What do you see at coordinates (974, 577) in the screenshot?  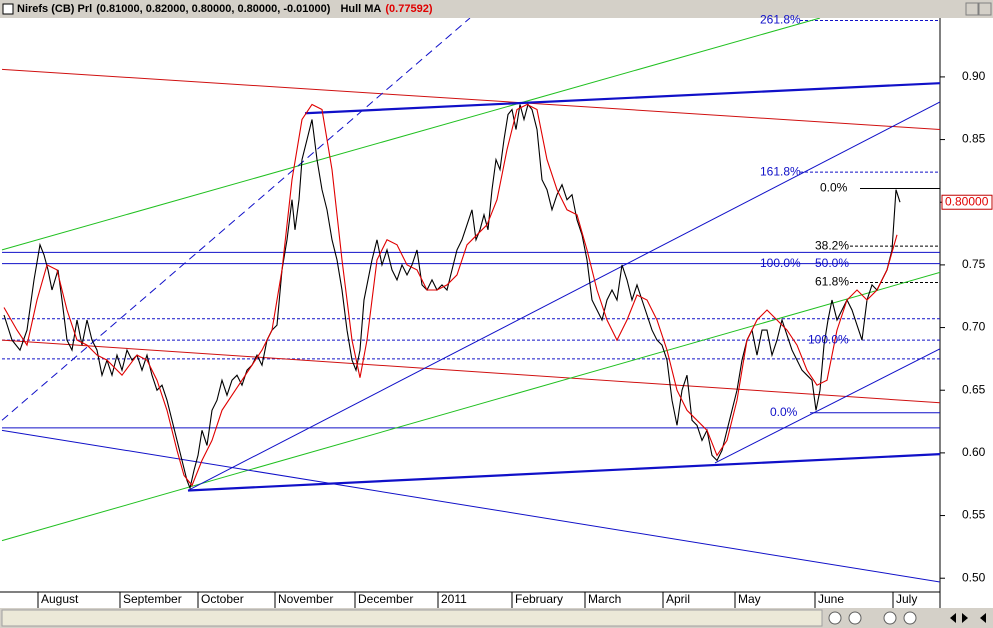 I see `y-tick-label: 0.50` at bounding box center [974, 577].